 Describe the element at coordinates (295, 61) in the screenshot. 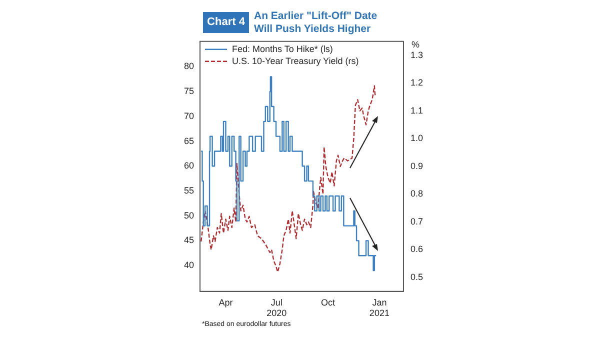

I see `legend-label: U.S. 10-Year Treasury Yield (rs)` at that location.